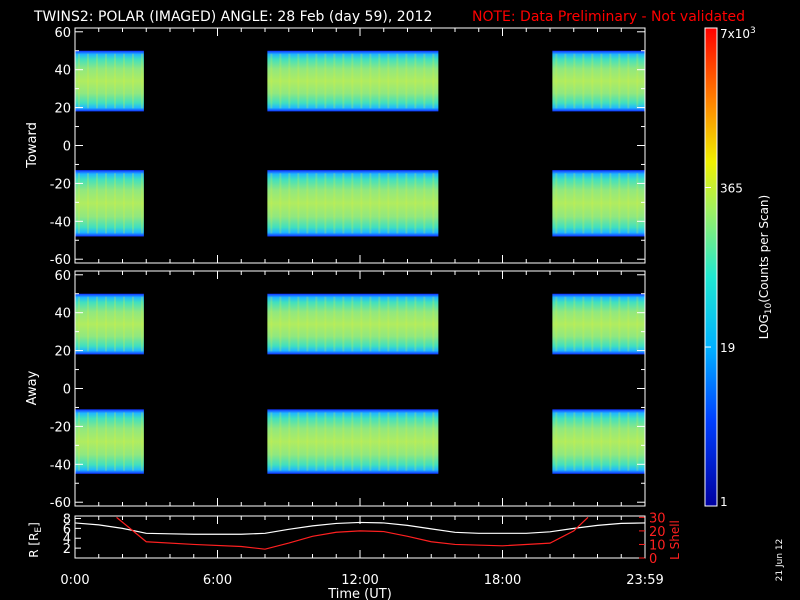 The width and height of the screenshot is (800, 600). Describe the element at coordinates (62, 71) in the screenshot. I see `toward-ytick-label: 40` at that location.